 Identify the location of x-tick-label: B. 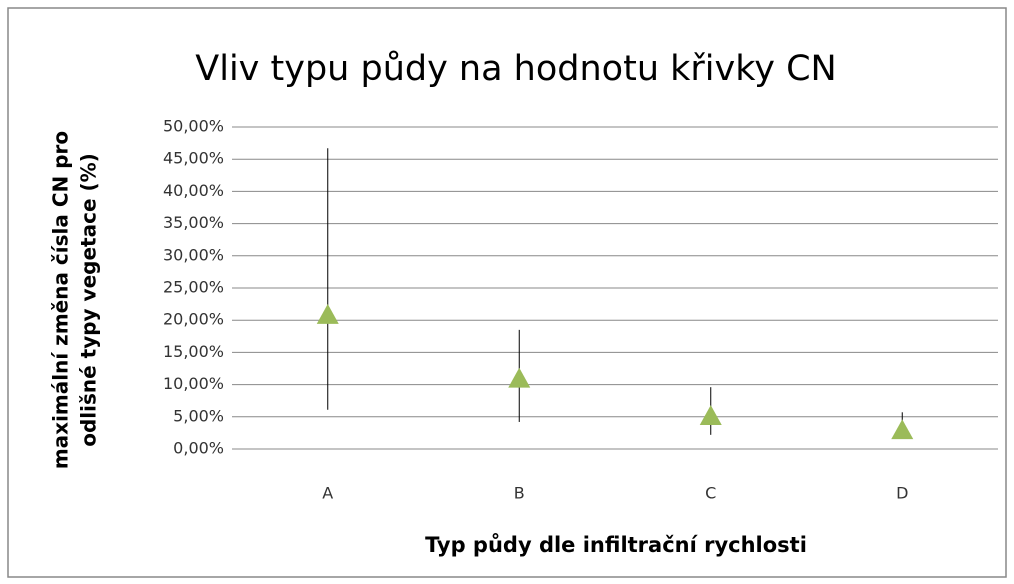
(519, 493).